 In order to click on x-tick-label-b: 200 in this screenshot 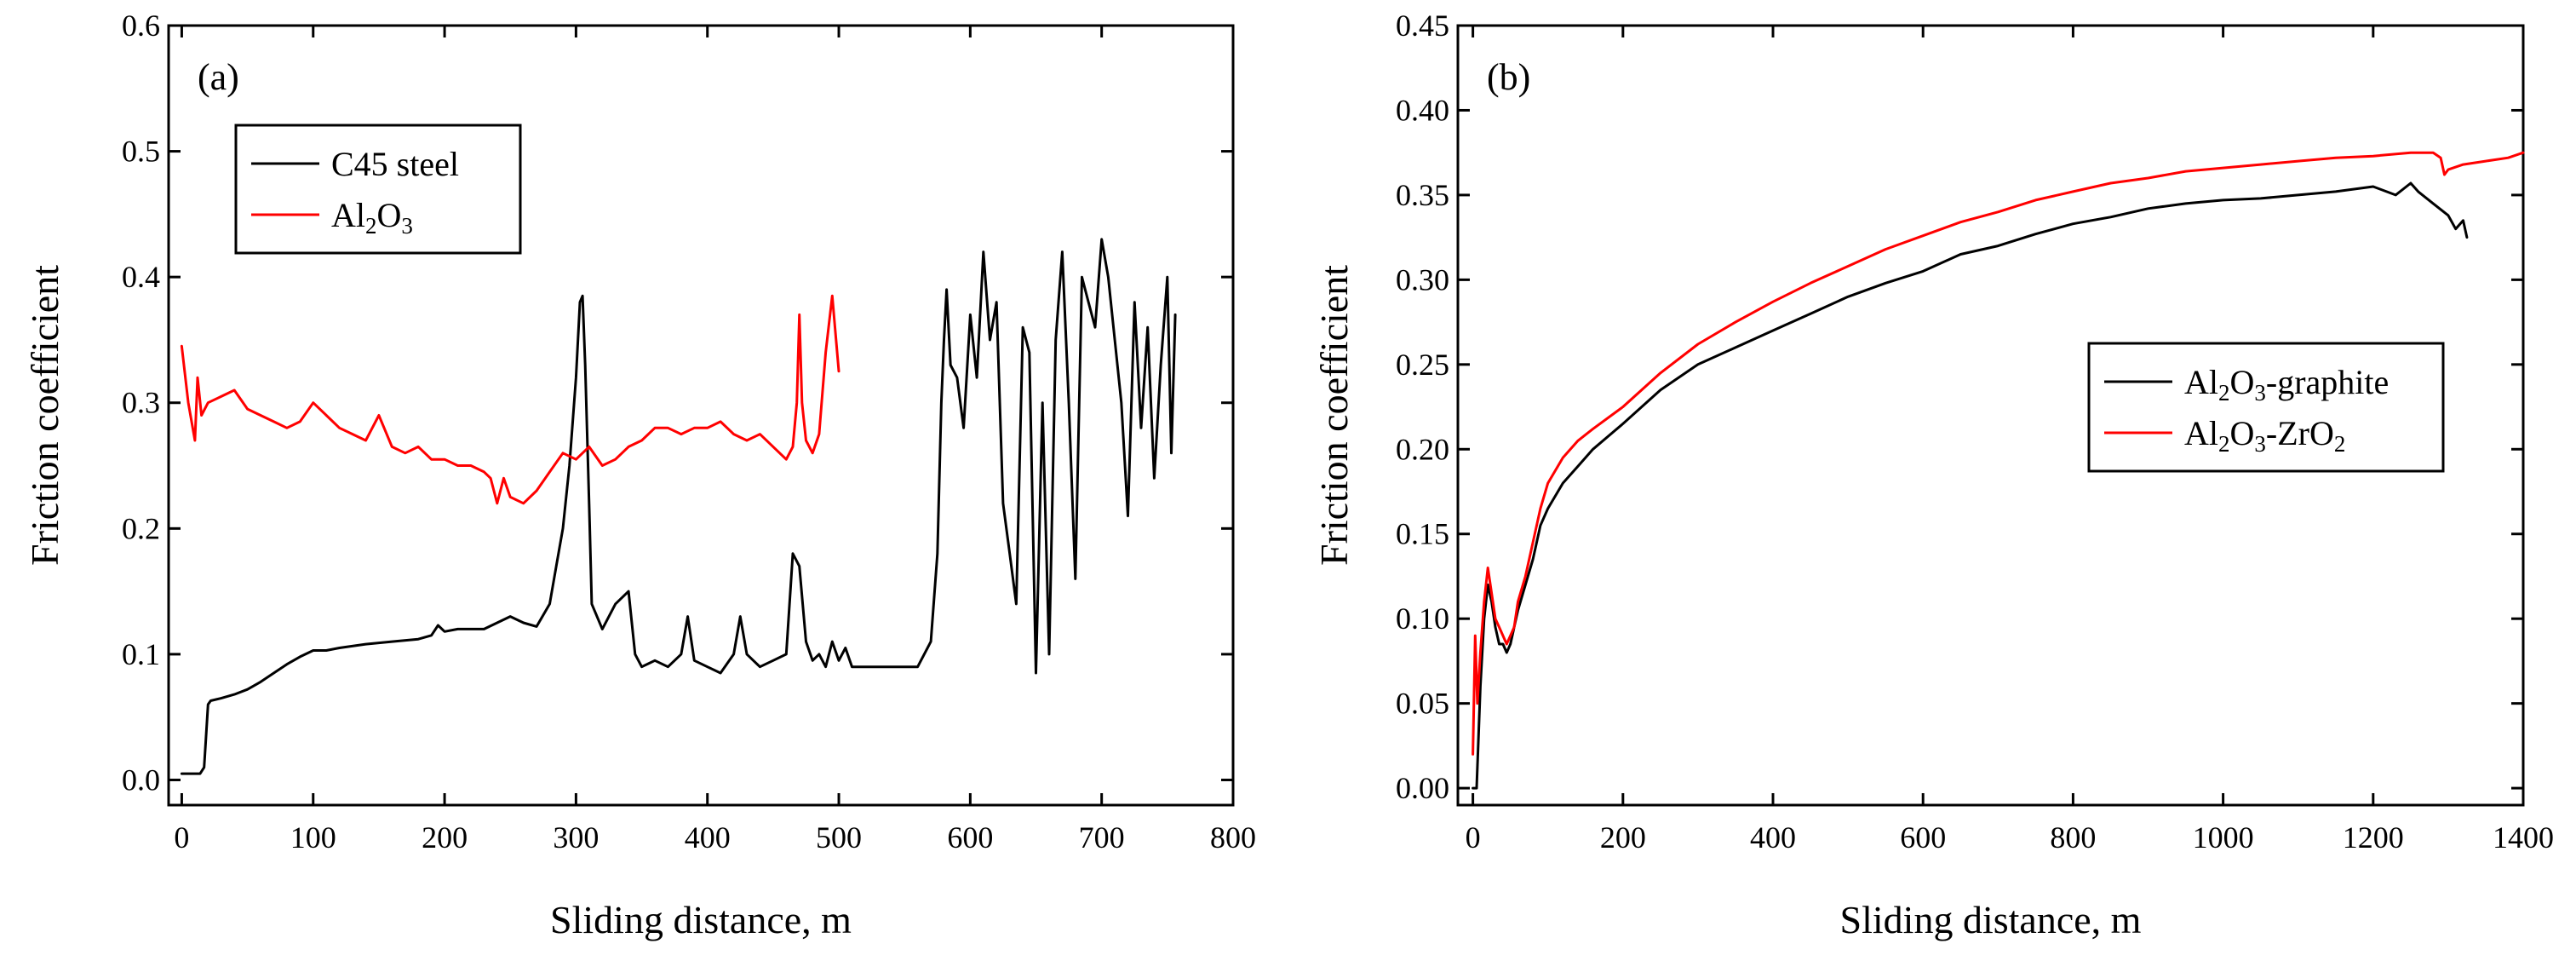, I will do `click(1623, 837)`.